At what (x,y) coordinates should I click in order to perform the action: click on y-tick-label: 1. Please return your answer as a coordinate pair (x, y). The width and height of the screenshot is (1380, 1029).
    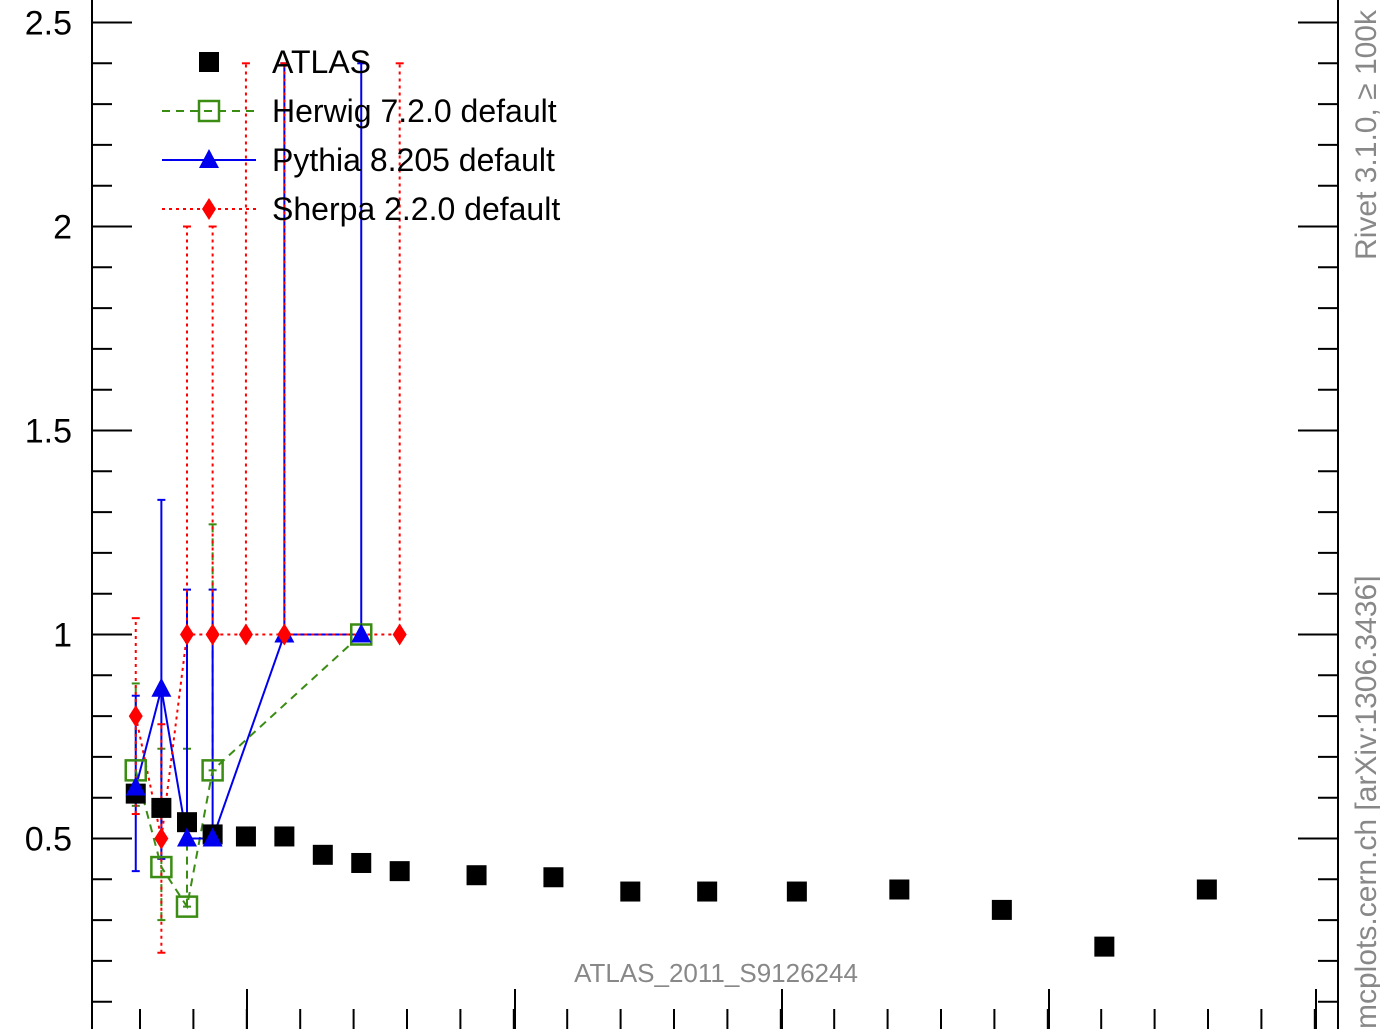
    Looking at the image, I should click on (62, 636).